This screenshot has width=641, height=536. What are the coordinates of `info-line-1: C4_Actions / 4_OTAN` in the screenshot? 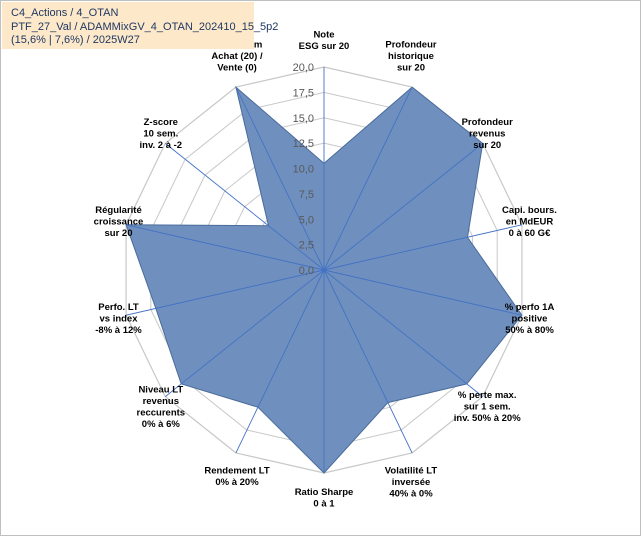 It's located at (65, 13).